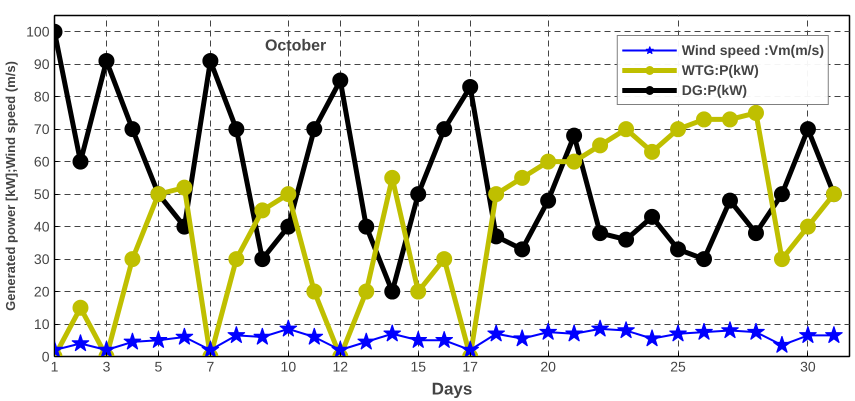  I want to click on x-tick-label: 1, so click(54, 366).